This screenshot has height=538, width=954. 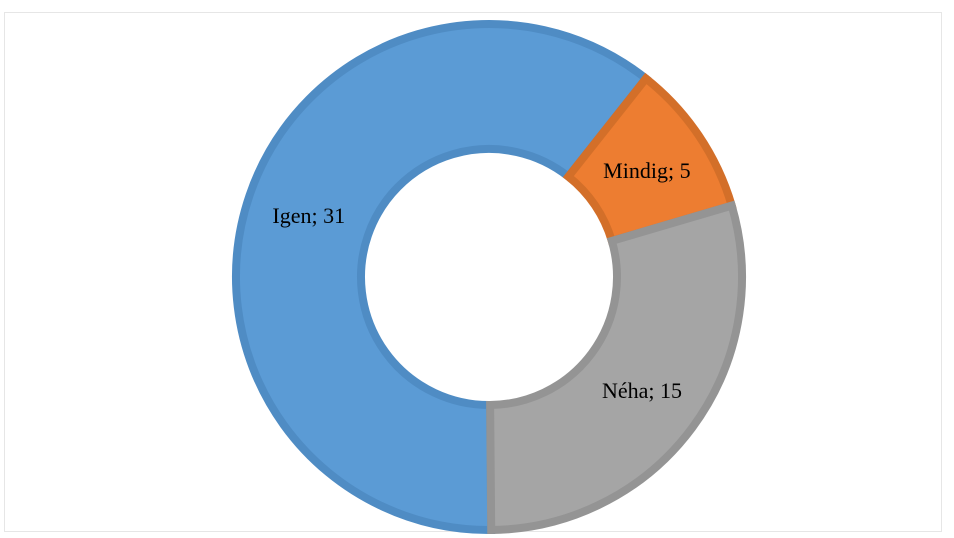 I want to click on data-label-mindig: Mindig; 5, so click(x=646, y=170).